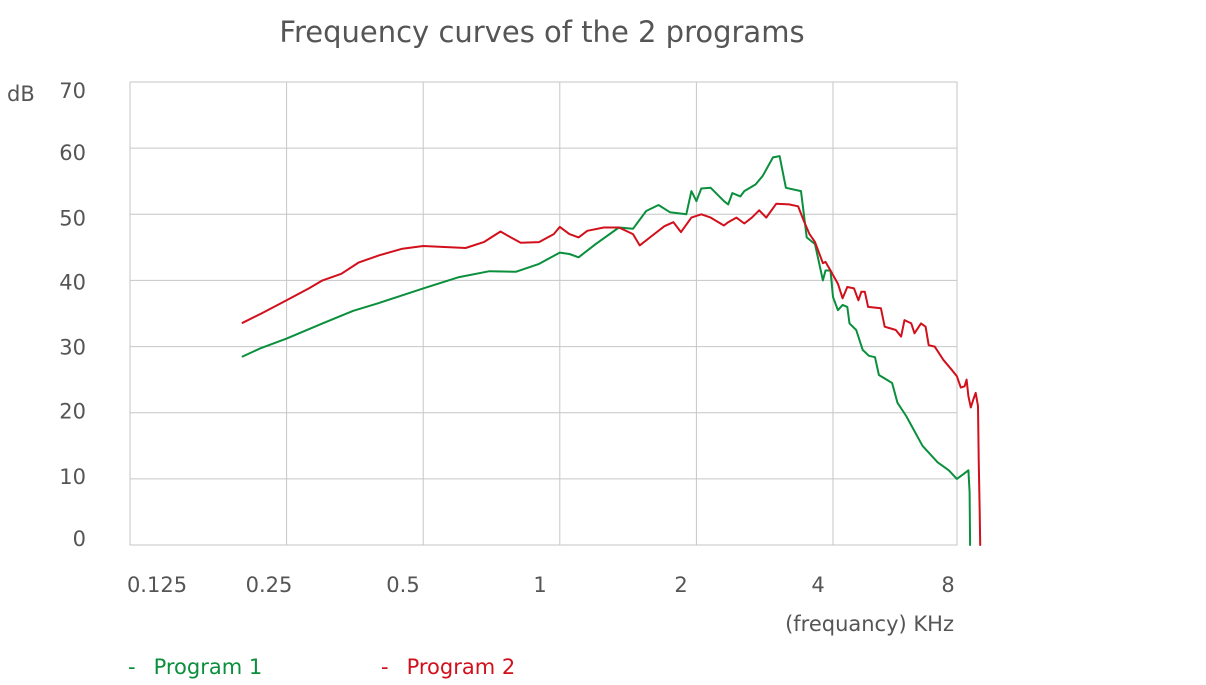  I want to click on x-tick-label: 8, so click(947, 585).